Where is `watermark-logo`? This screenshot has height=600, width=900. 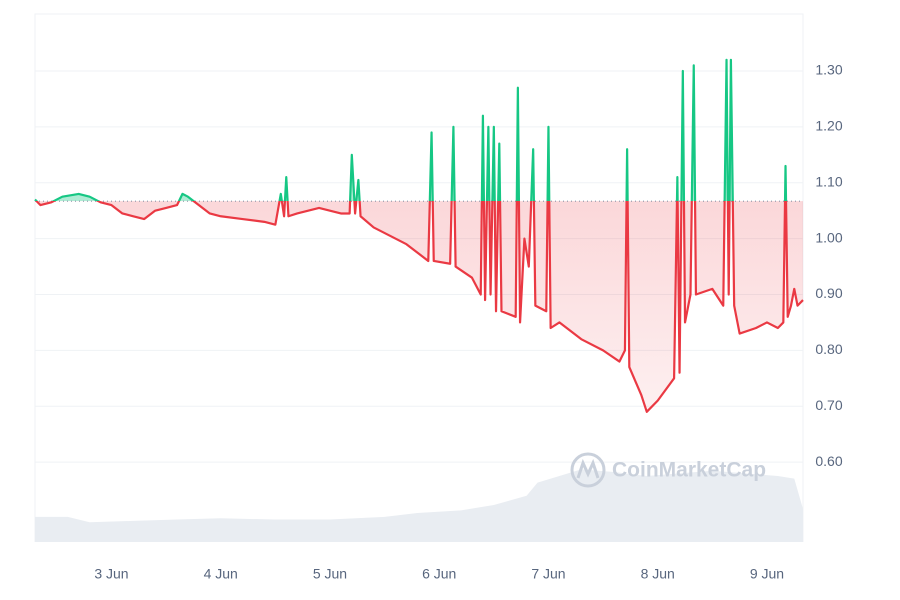 watermark-logo is located at coordinates (588, 470).